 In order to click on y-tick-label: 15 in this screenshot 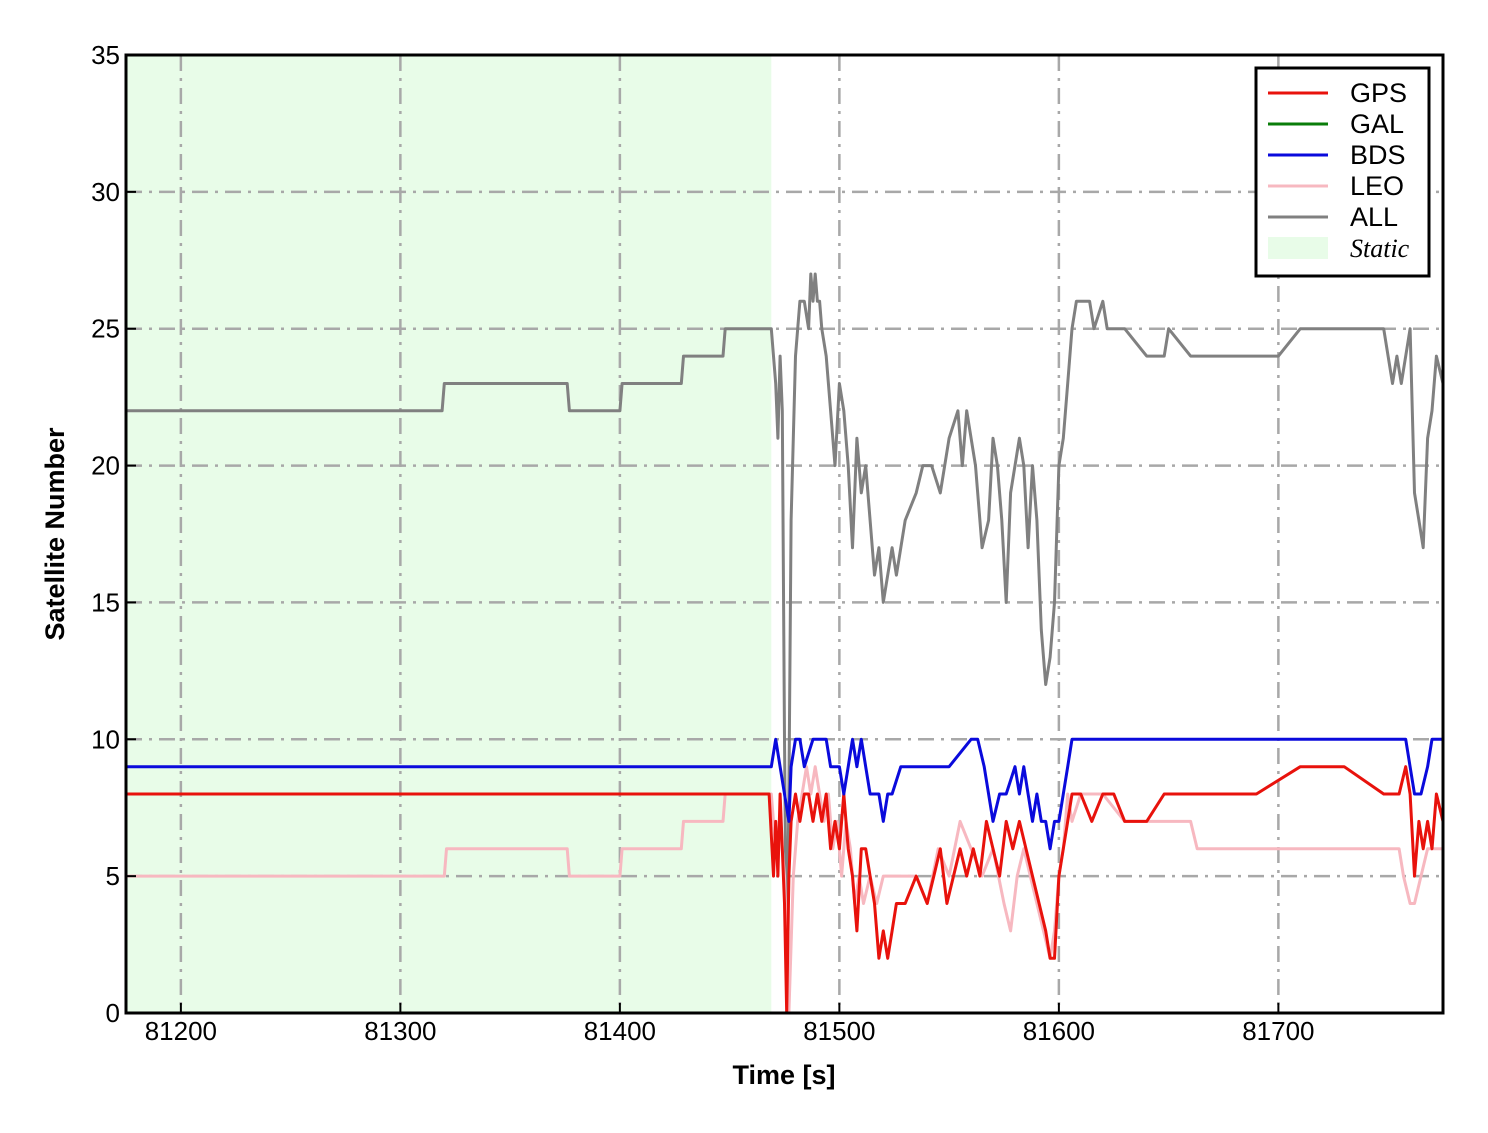, I will do `click(105, 602)`.